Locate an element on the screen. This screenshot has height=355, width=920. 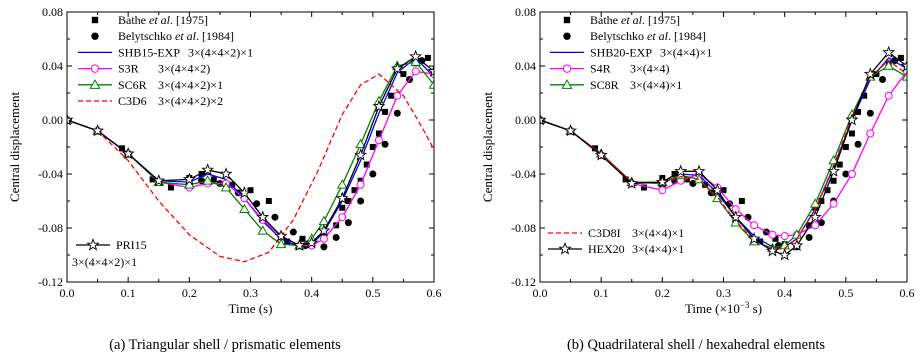
legend-s3r-swatch-marker is located at coordinates (95, 68).